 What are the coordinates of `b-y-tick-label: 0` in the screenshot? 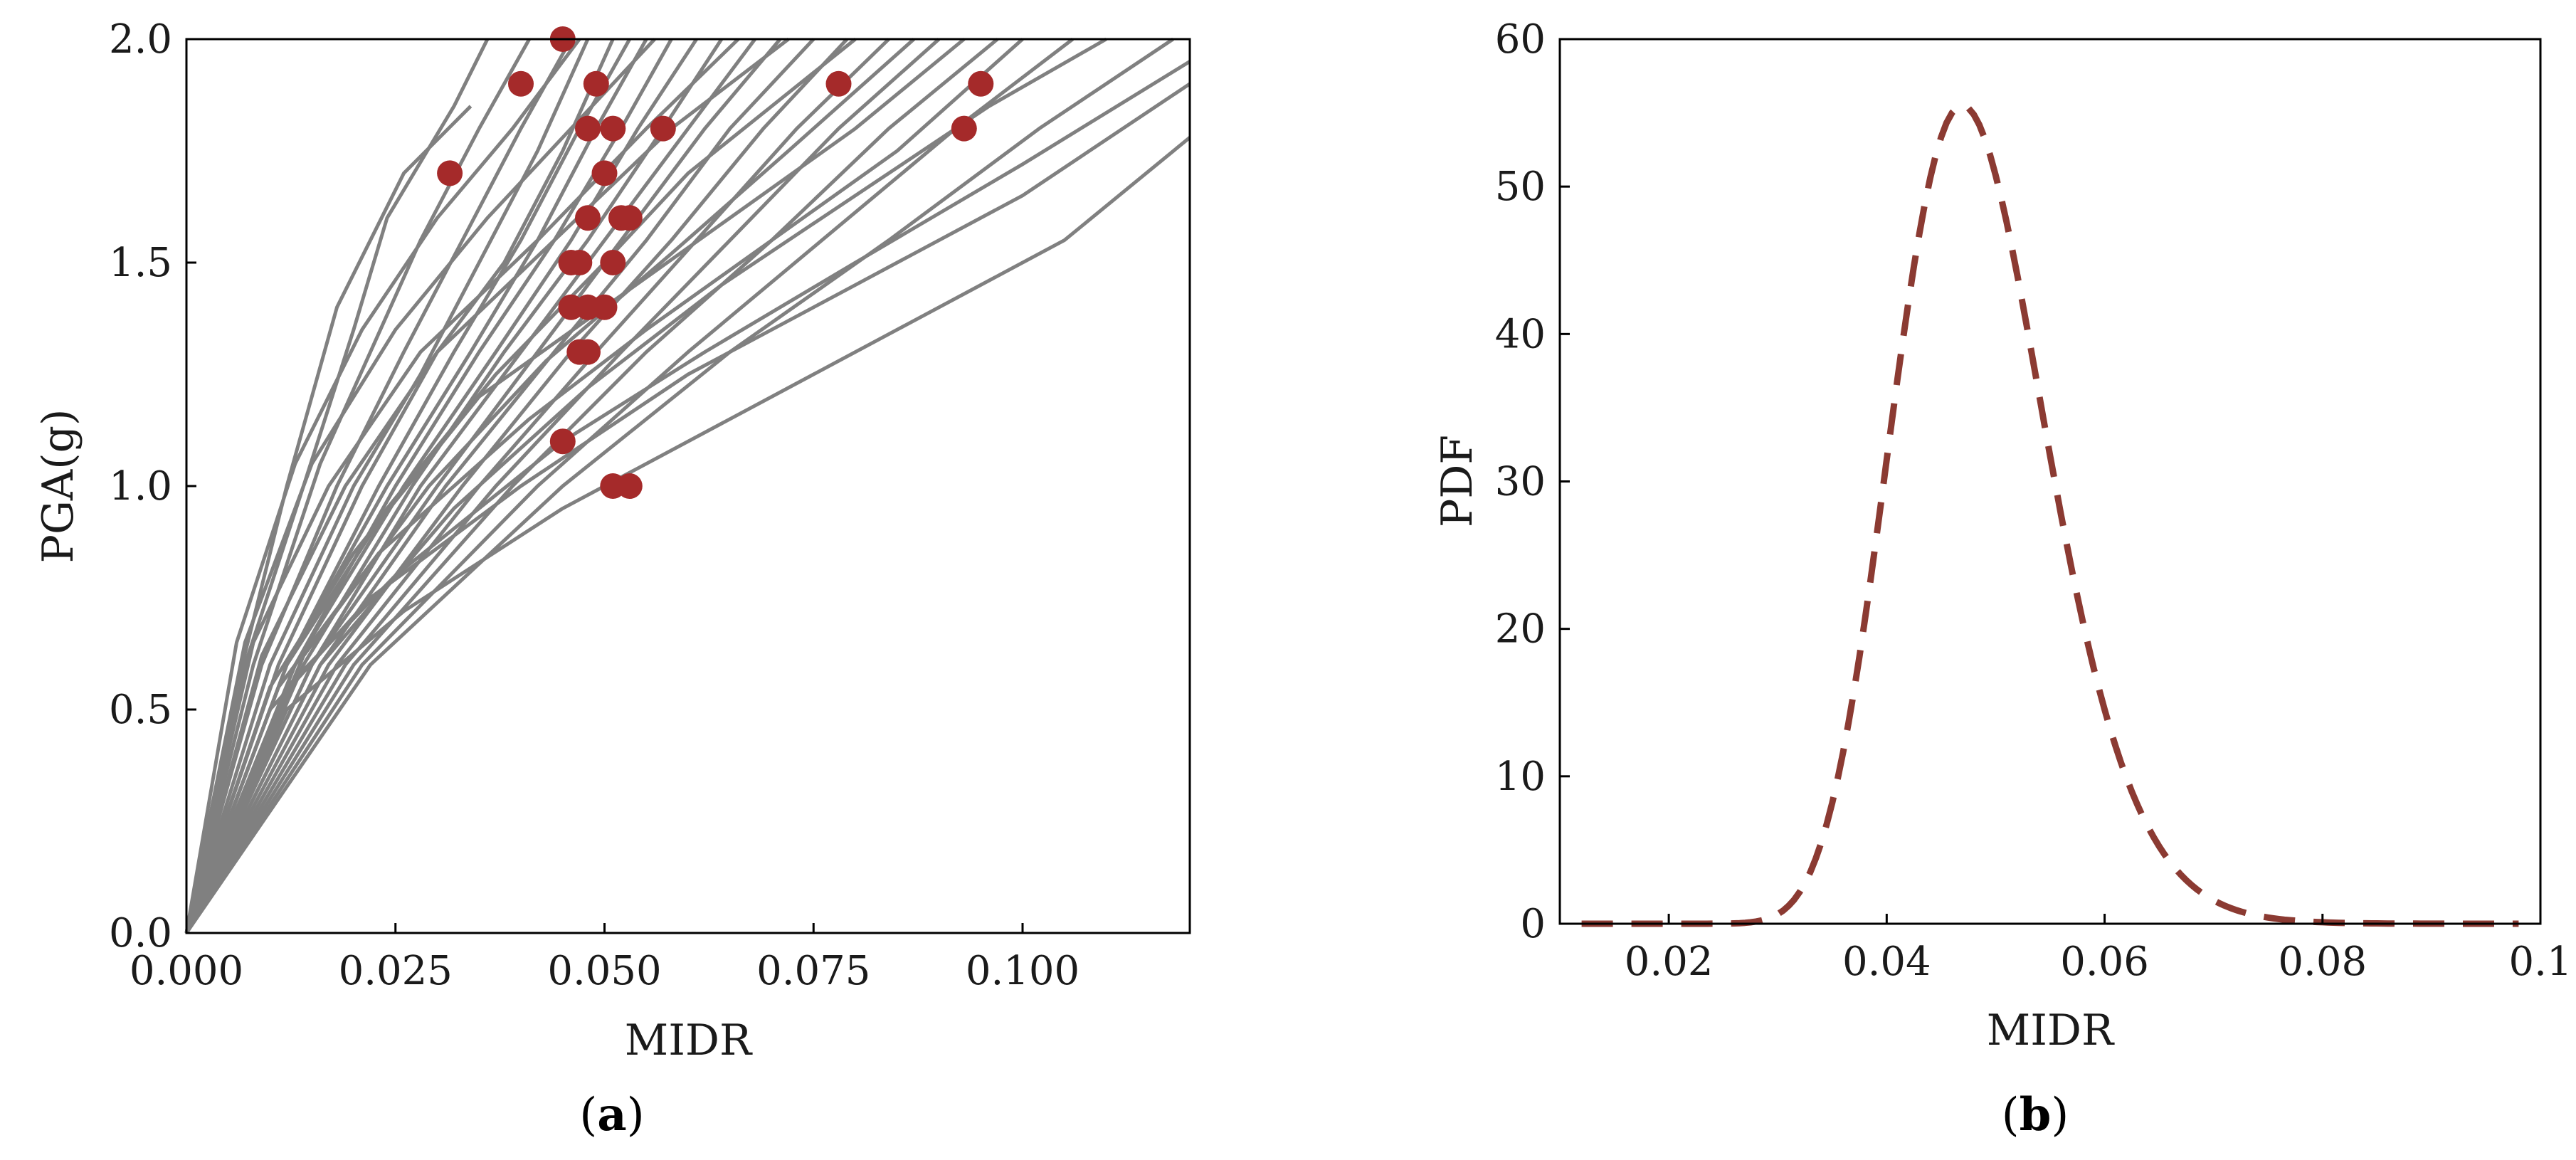 It's located at (1533, 924).